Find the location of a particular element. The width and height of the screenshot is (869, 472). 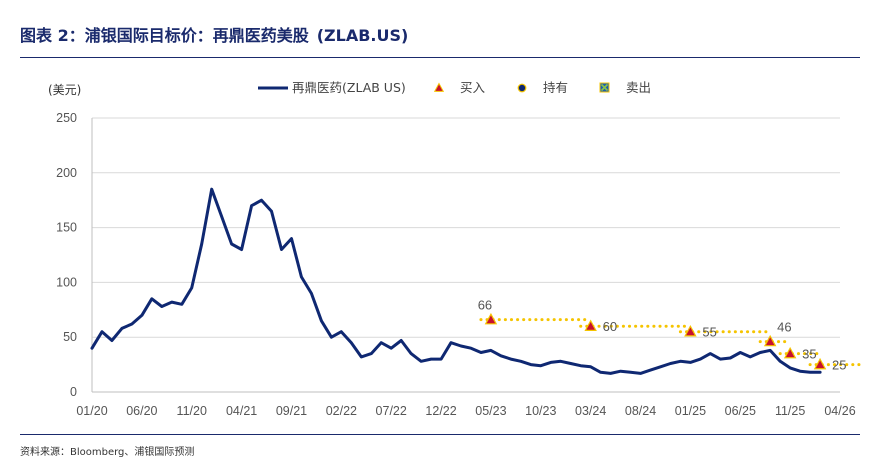

y-tick-label: 150 is located at coordinates (66, 228).